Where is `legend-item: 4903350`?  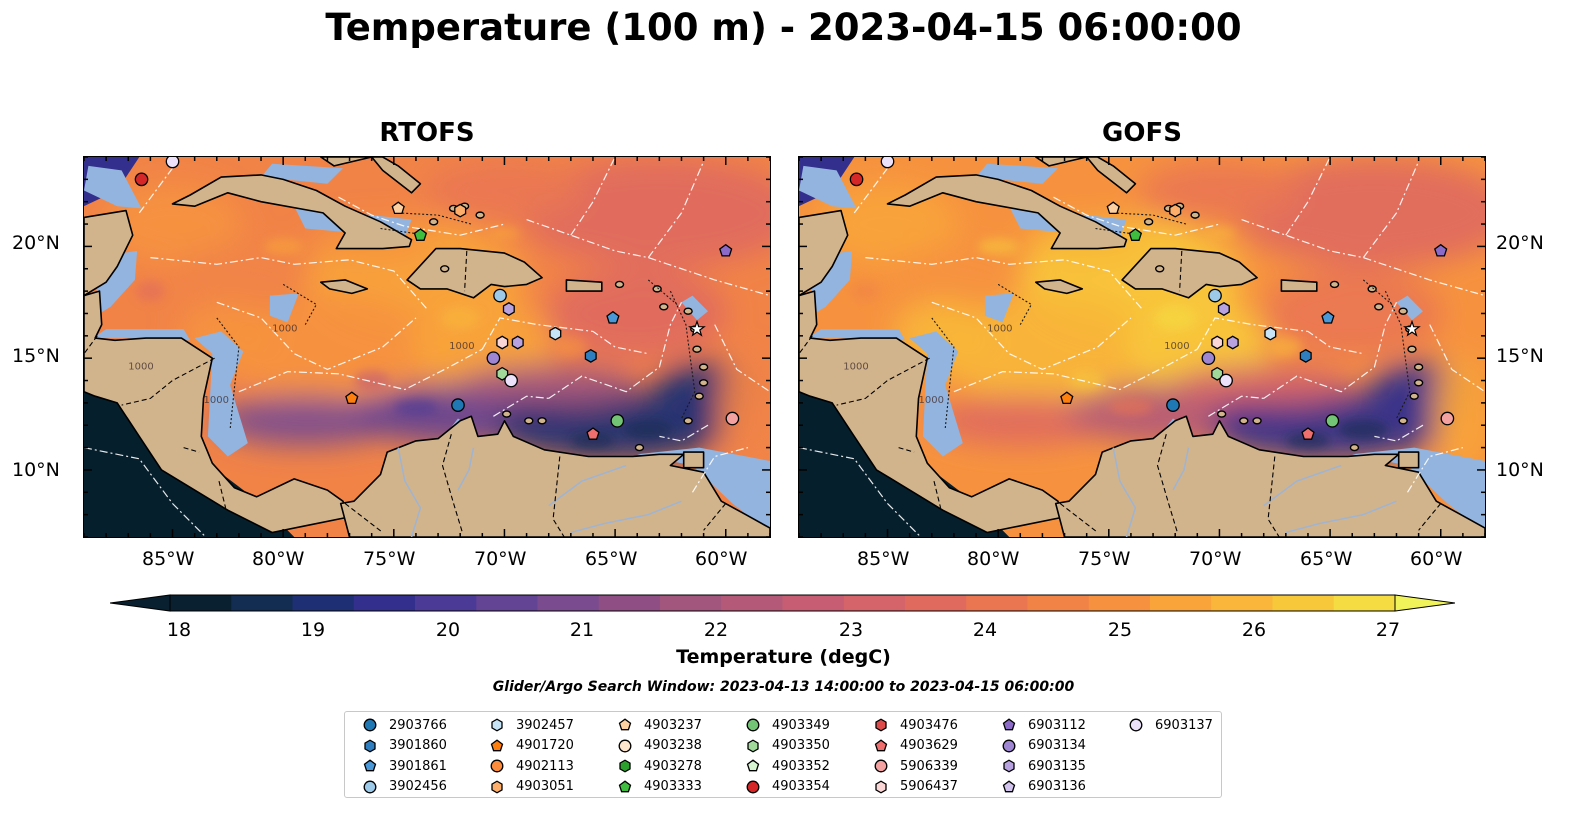
legend-item: 4903350 is located at coordinates (788, 746).